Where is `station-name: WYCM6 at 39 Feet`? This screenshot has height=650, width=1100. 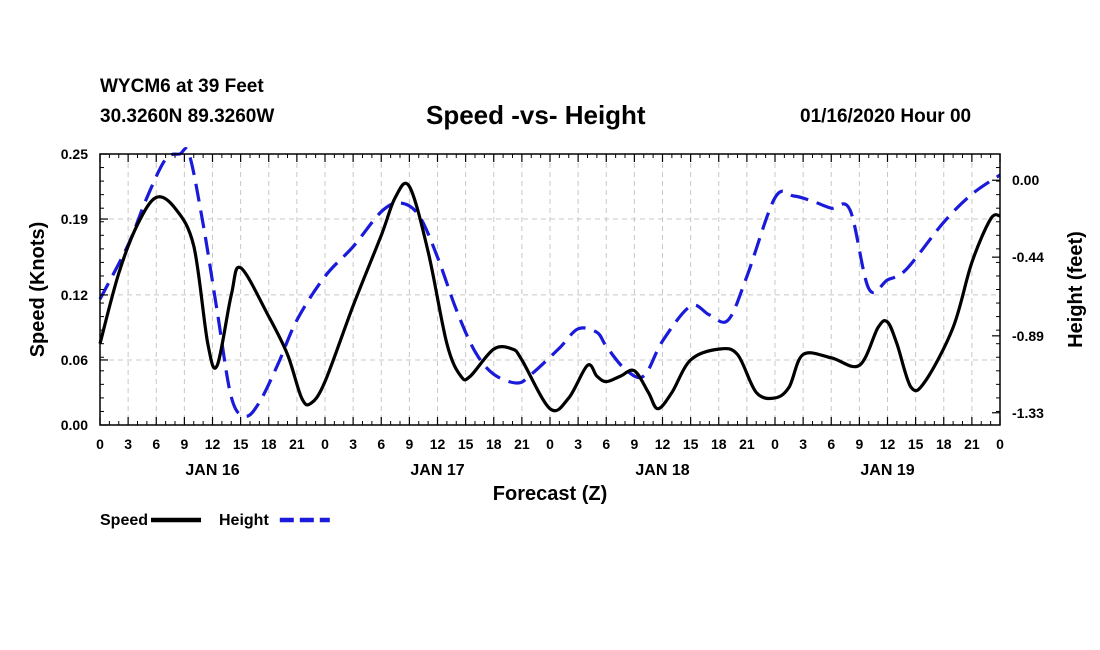
station-name: WYCM6 at 39 Feet is located at coordinates (182, 86).